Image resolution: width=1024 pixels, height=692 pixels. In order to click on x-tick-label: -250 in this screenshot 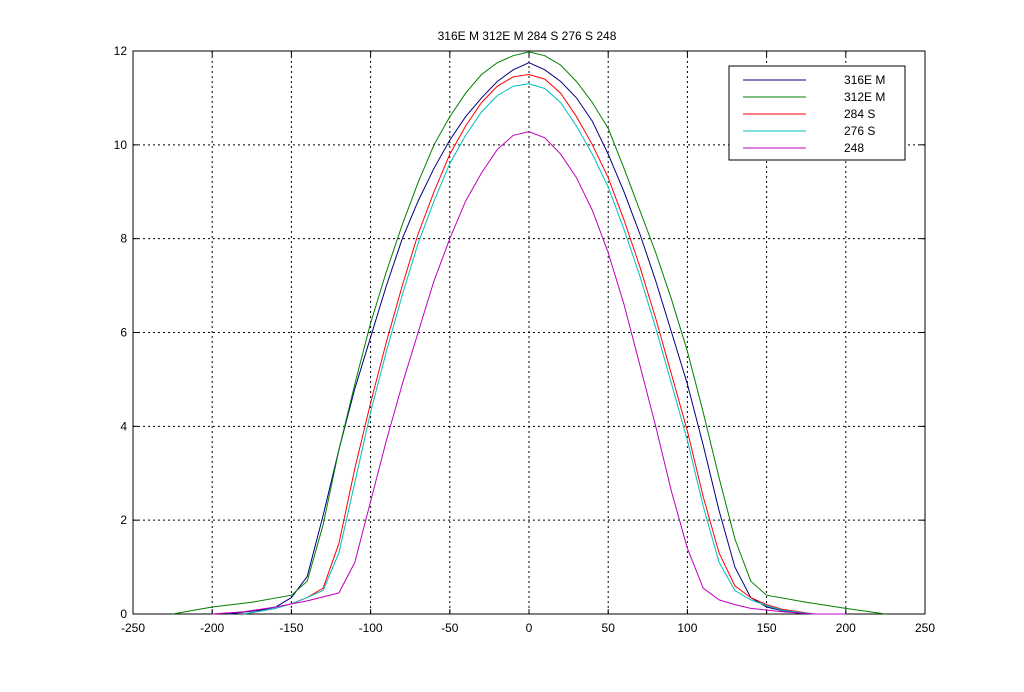, I will do `click(133, 628)`.